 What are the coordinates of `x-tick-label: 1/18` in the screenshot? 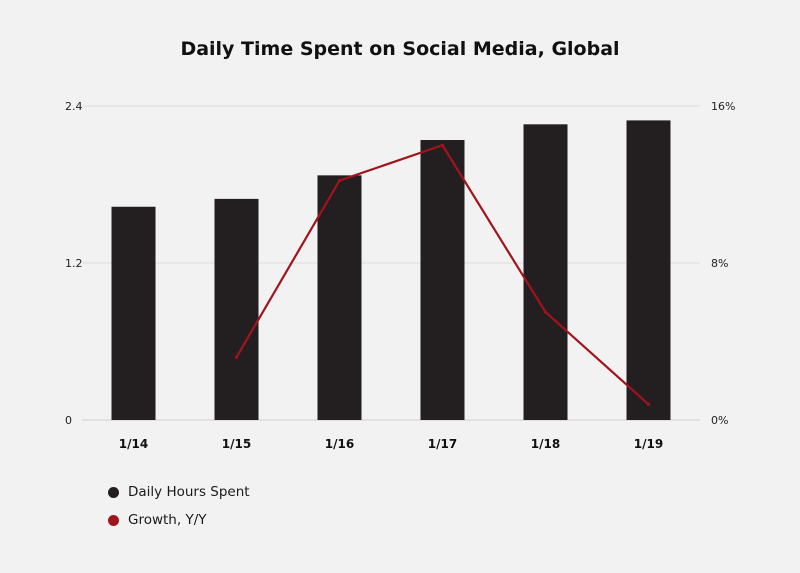 It's located at (545, 444).